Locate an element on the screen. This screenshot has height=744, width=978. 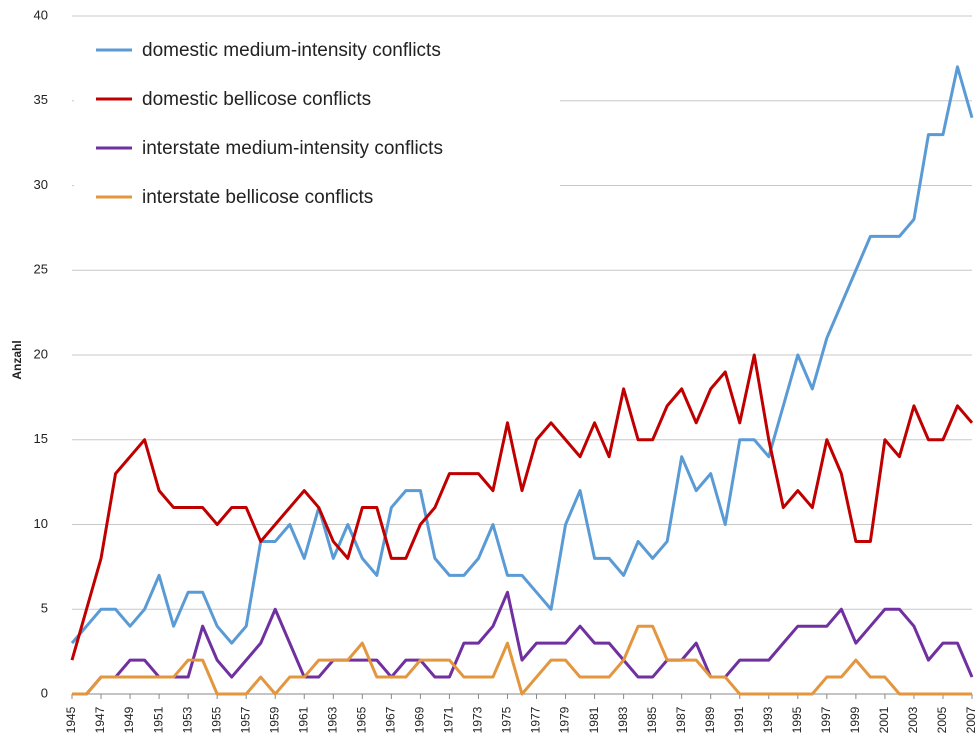
x-tick-label: 1967 is located at coordinates (391, 719).